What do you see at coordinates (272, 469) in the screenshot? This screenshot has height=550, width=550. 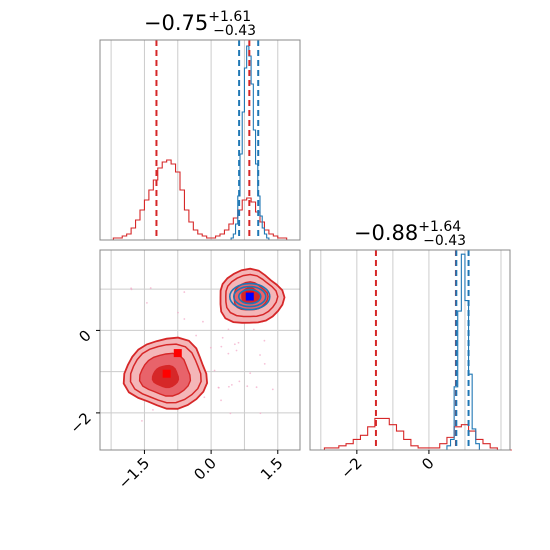 I see `tick-label: 1.5` at bounding box center [272, 469].